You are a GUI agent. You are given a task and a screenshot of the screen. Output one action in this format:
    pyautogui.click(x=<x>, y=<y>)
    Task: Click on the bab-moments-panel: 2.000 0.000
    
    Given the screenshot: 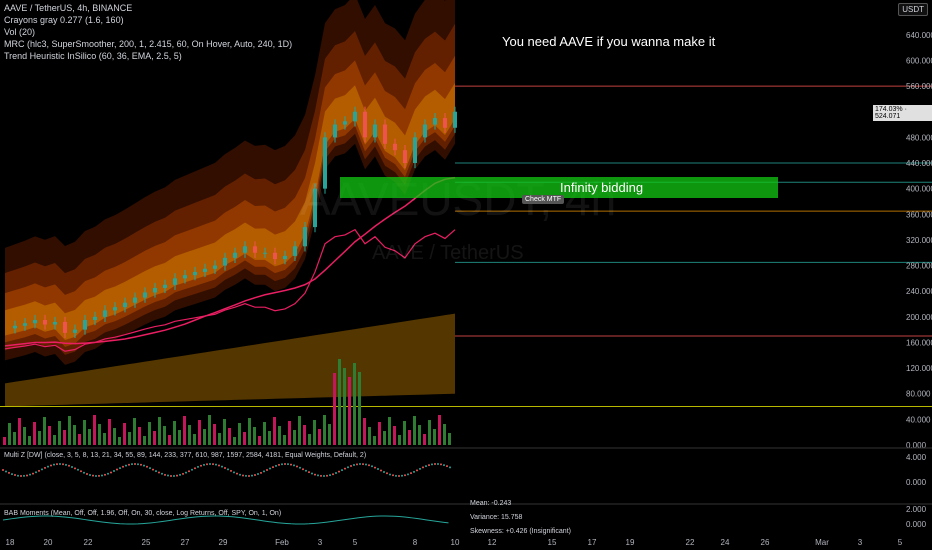 What is the action you would take?
    pyautogui.click(x=466, y=516)
    